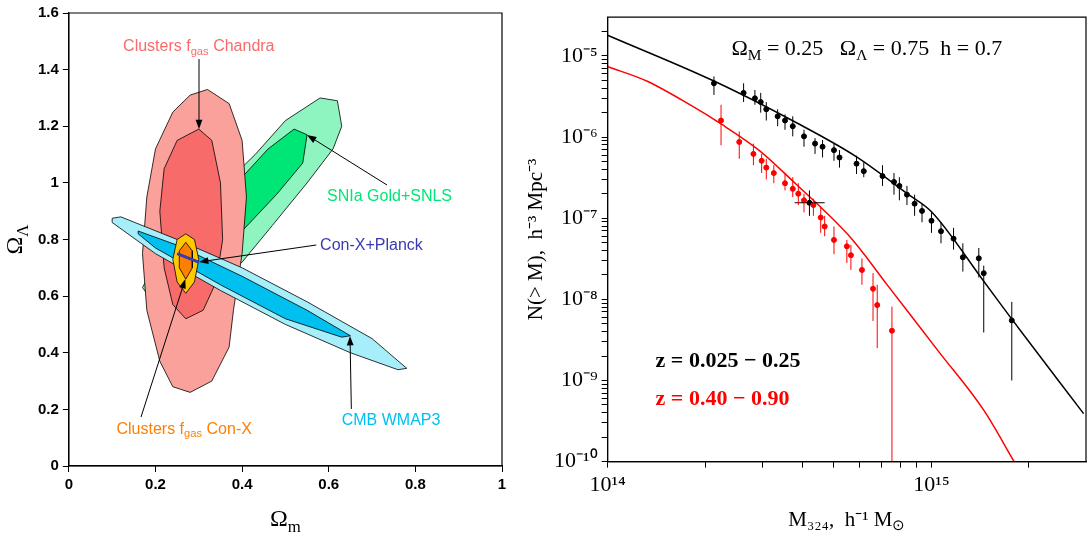  I want to click on y-tick-label: 10⁻⁵, so click(579, 54).